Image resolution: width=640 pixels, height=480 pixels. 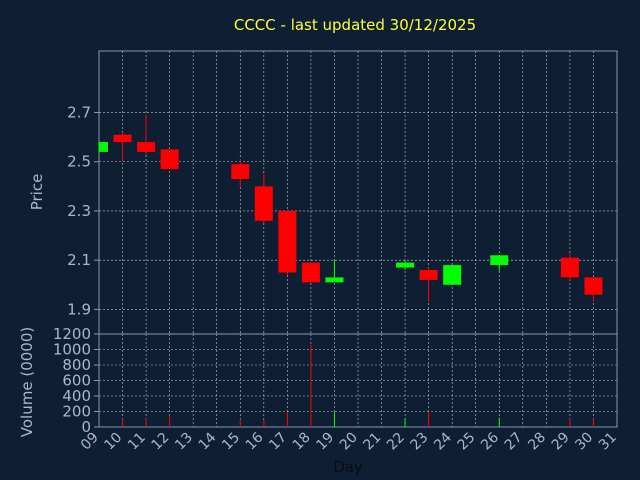 What do you see at coordinates (561, 442) in the screenshot?
I see `x-tick-label: 29` at bounding box center [561, 442].